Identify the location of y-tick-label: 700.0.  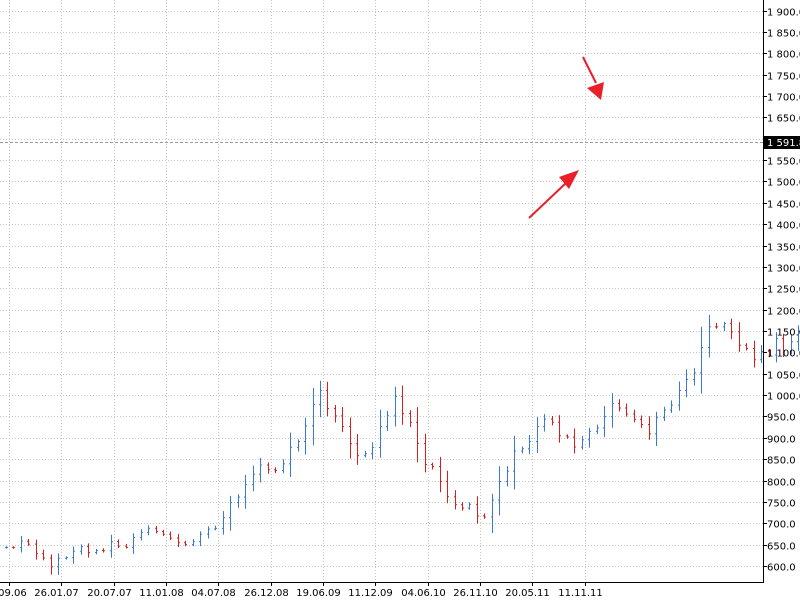
(781, 525).